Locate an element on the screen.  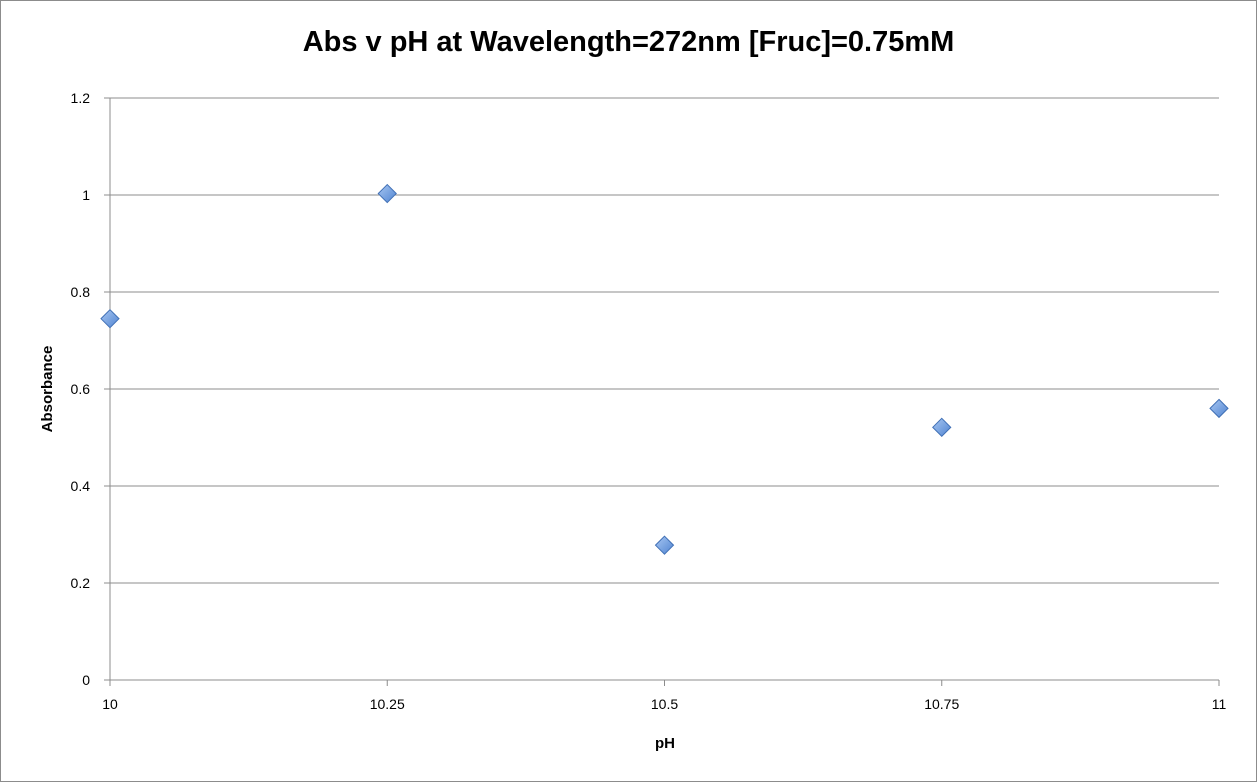
y-axis-title: Absorbance is located at coordinates (47, 389).